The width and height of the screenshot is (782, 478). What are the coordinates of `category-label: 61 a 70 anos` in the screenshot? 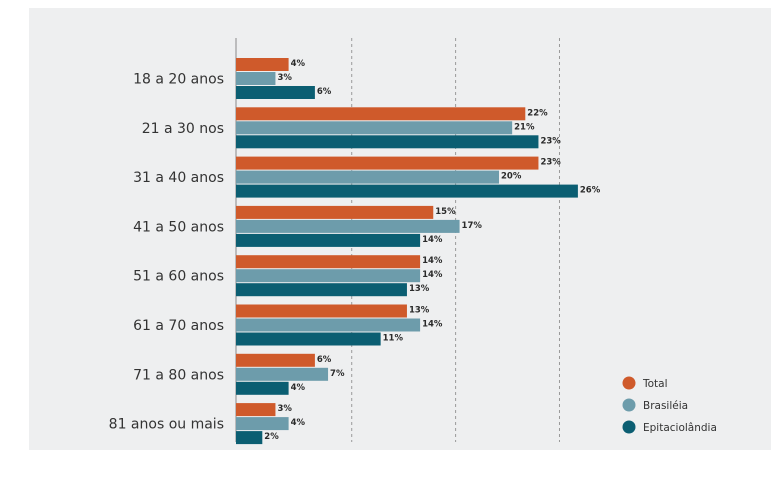 It's located at (178, 326).